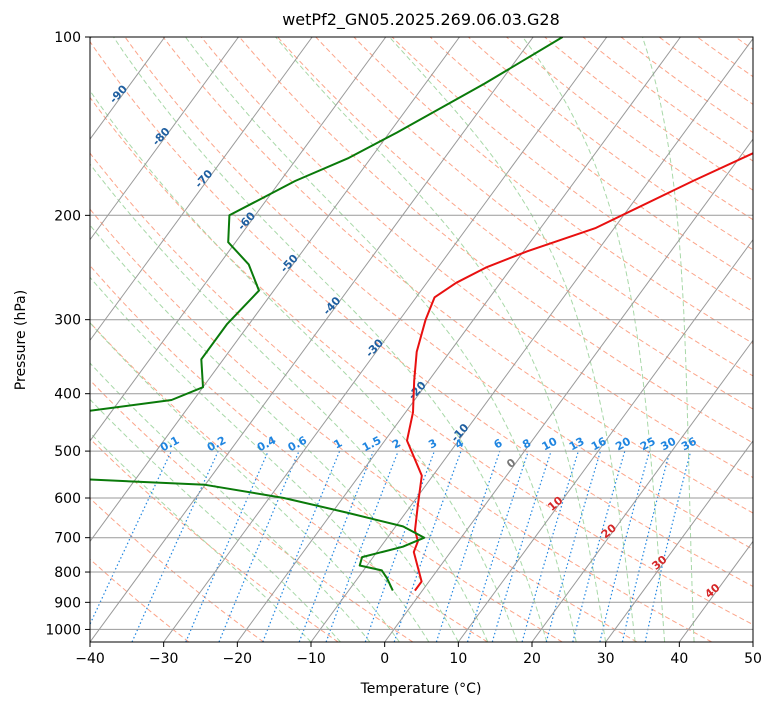  Describe the element at coordinates (164, 659) in the screenshot. I see `x-tick-label: −30` at that location.